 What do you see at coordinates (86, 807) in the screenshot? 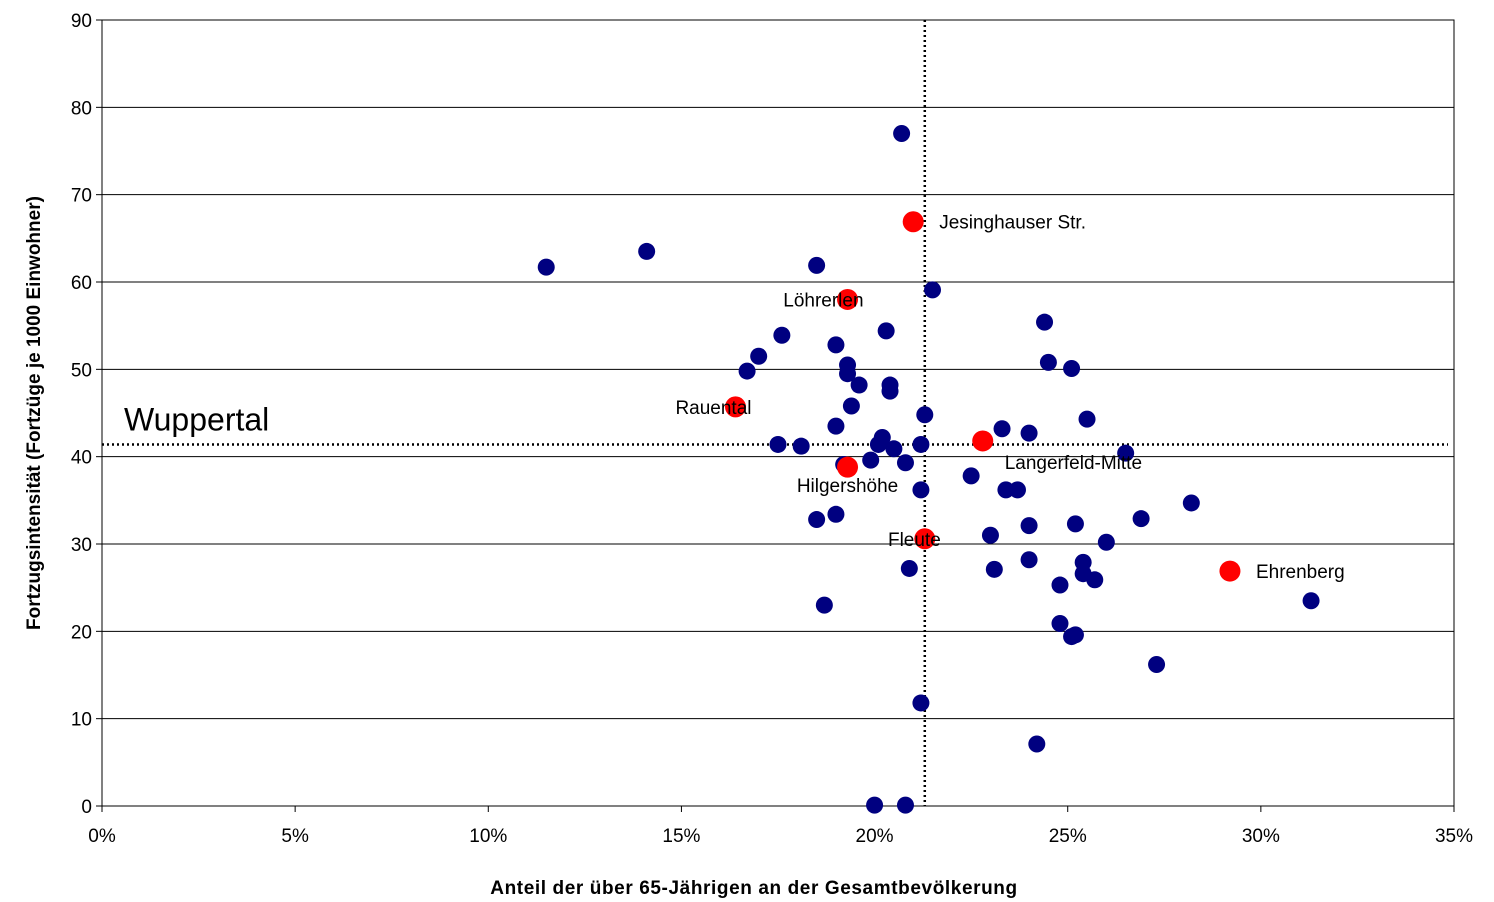
I see `y-tick-label-0: 0` at bounding box center [86, 807].